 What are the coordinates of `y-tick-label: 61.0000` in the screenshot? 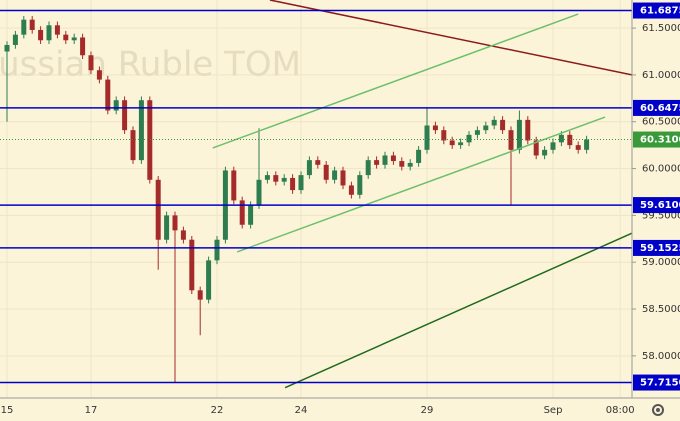 It's located at (661, 75).